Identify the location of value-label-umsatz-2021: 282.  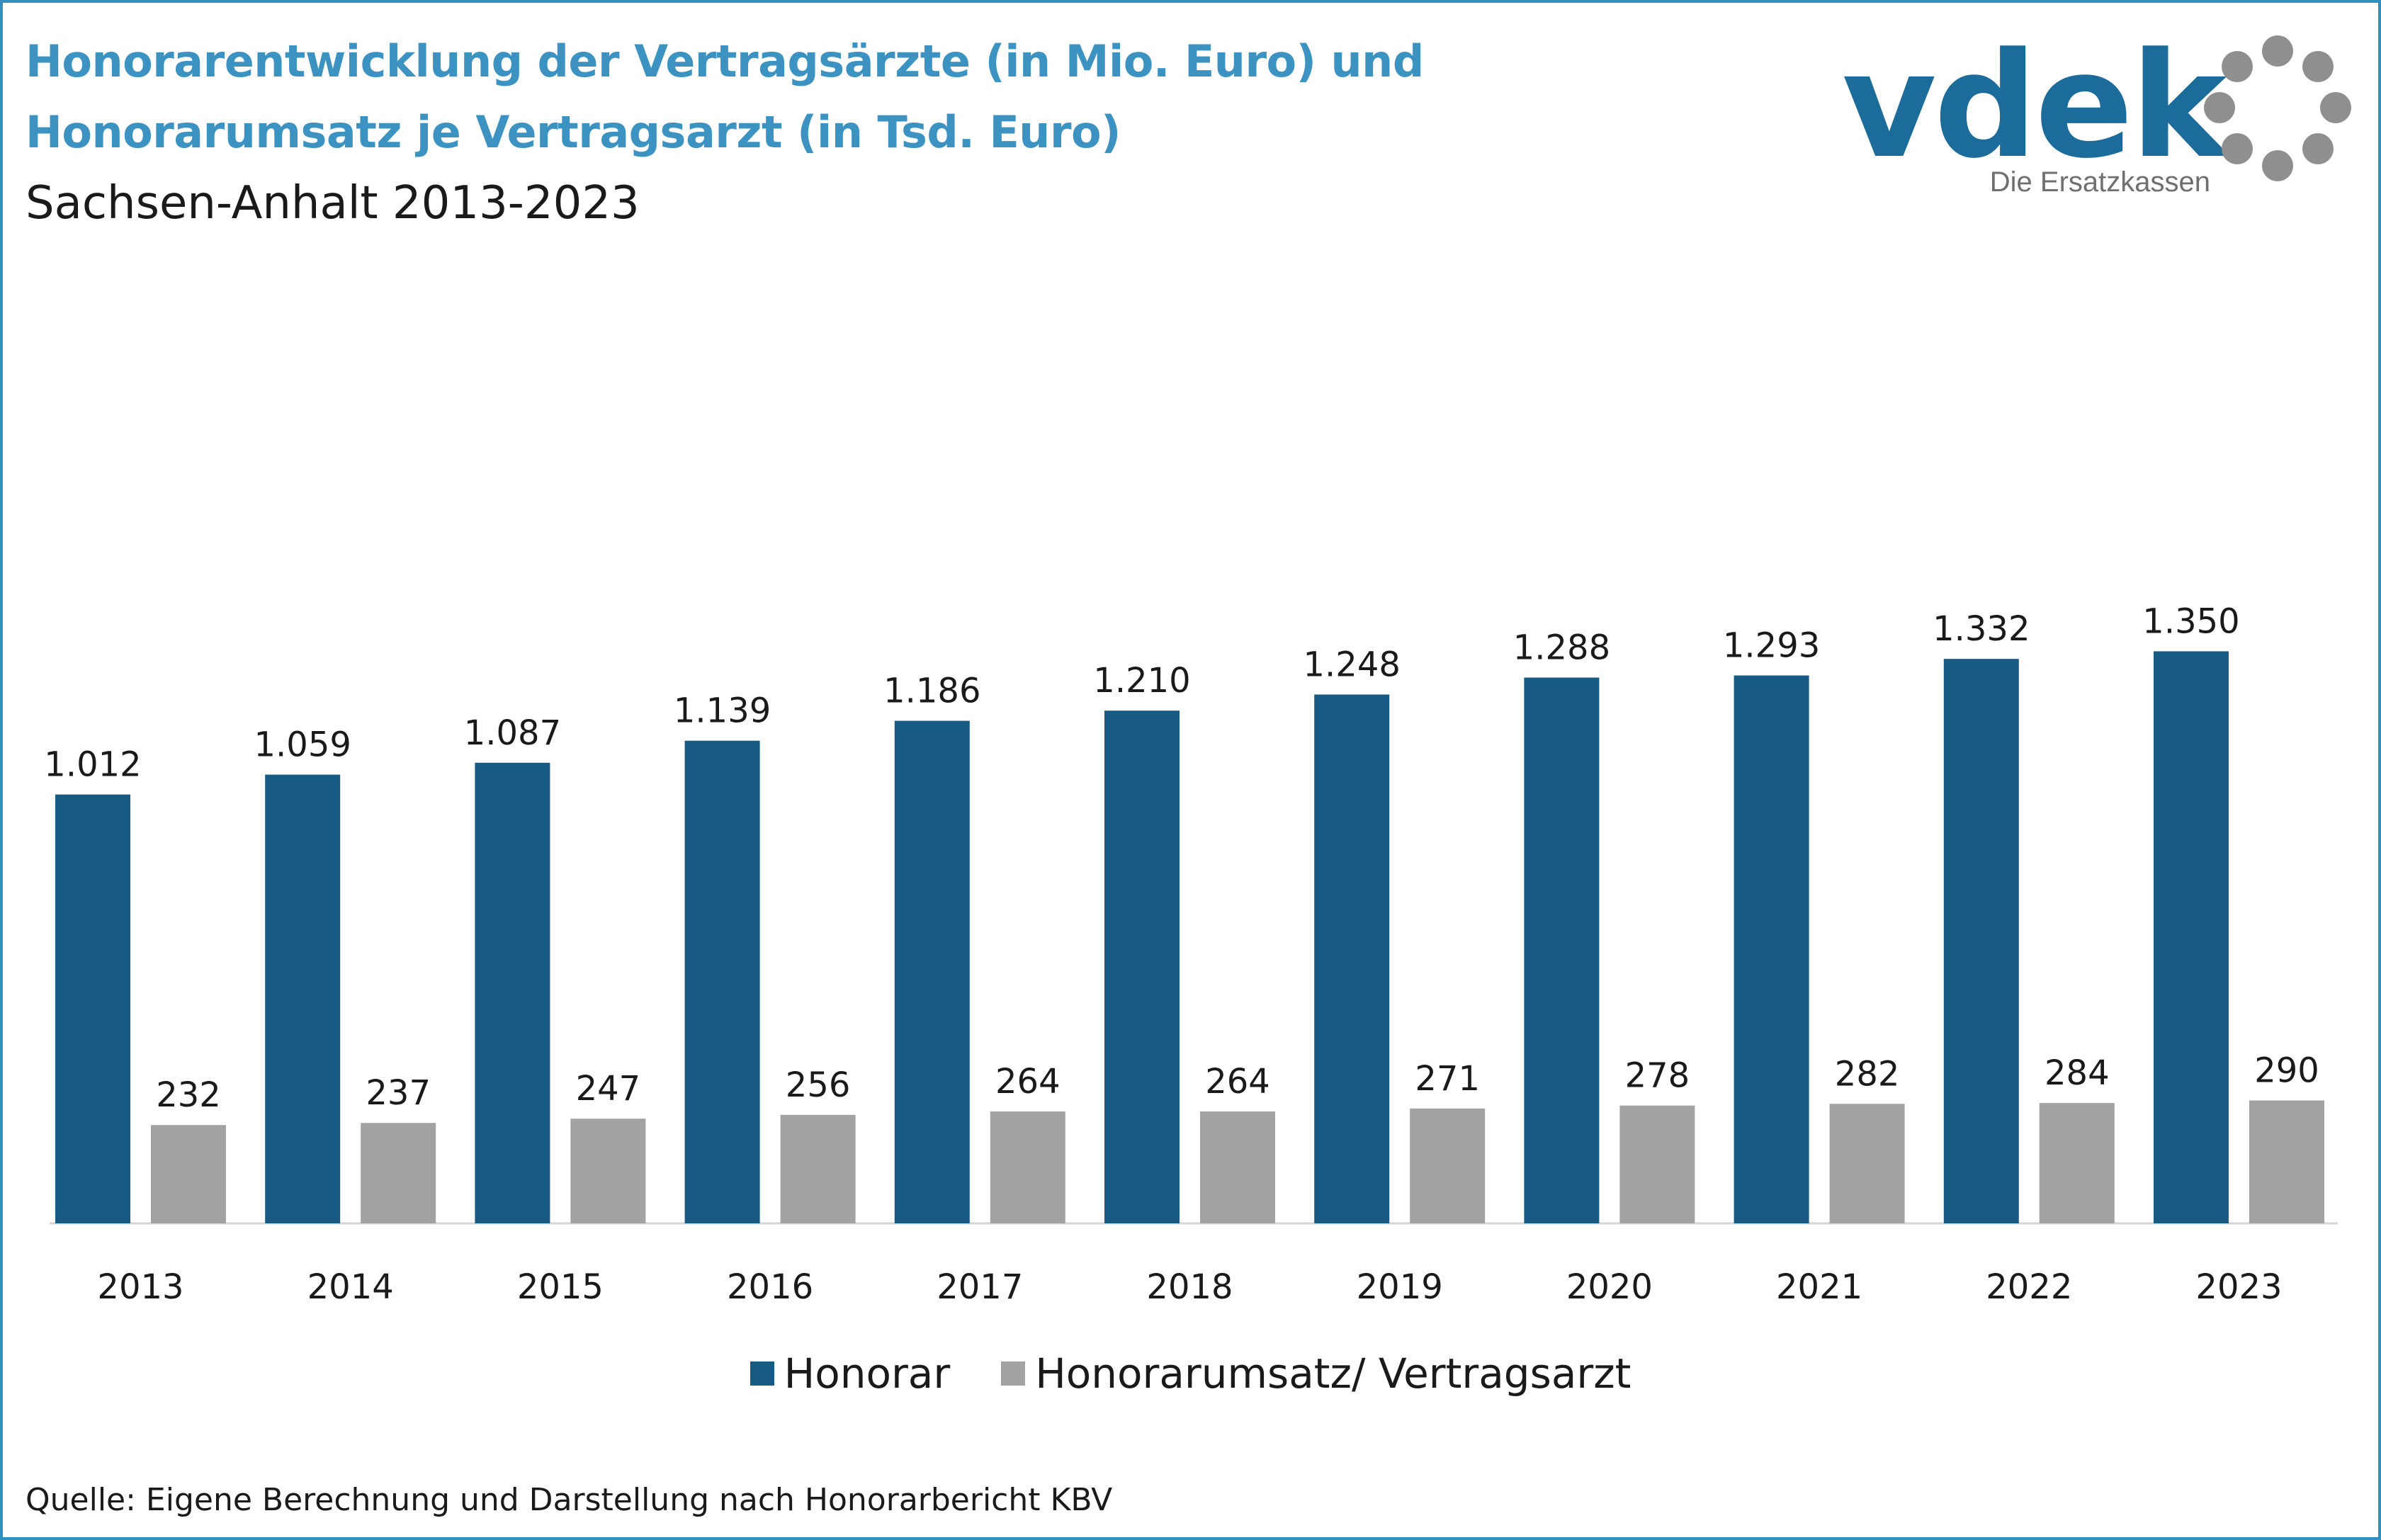
(1867, 1074).